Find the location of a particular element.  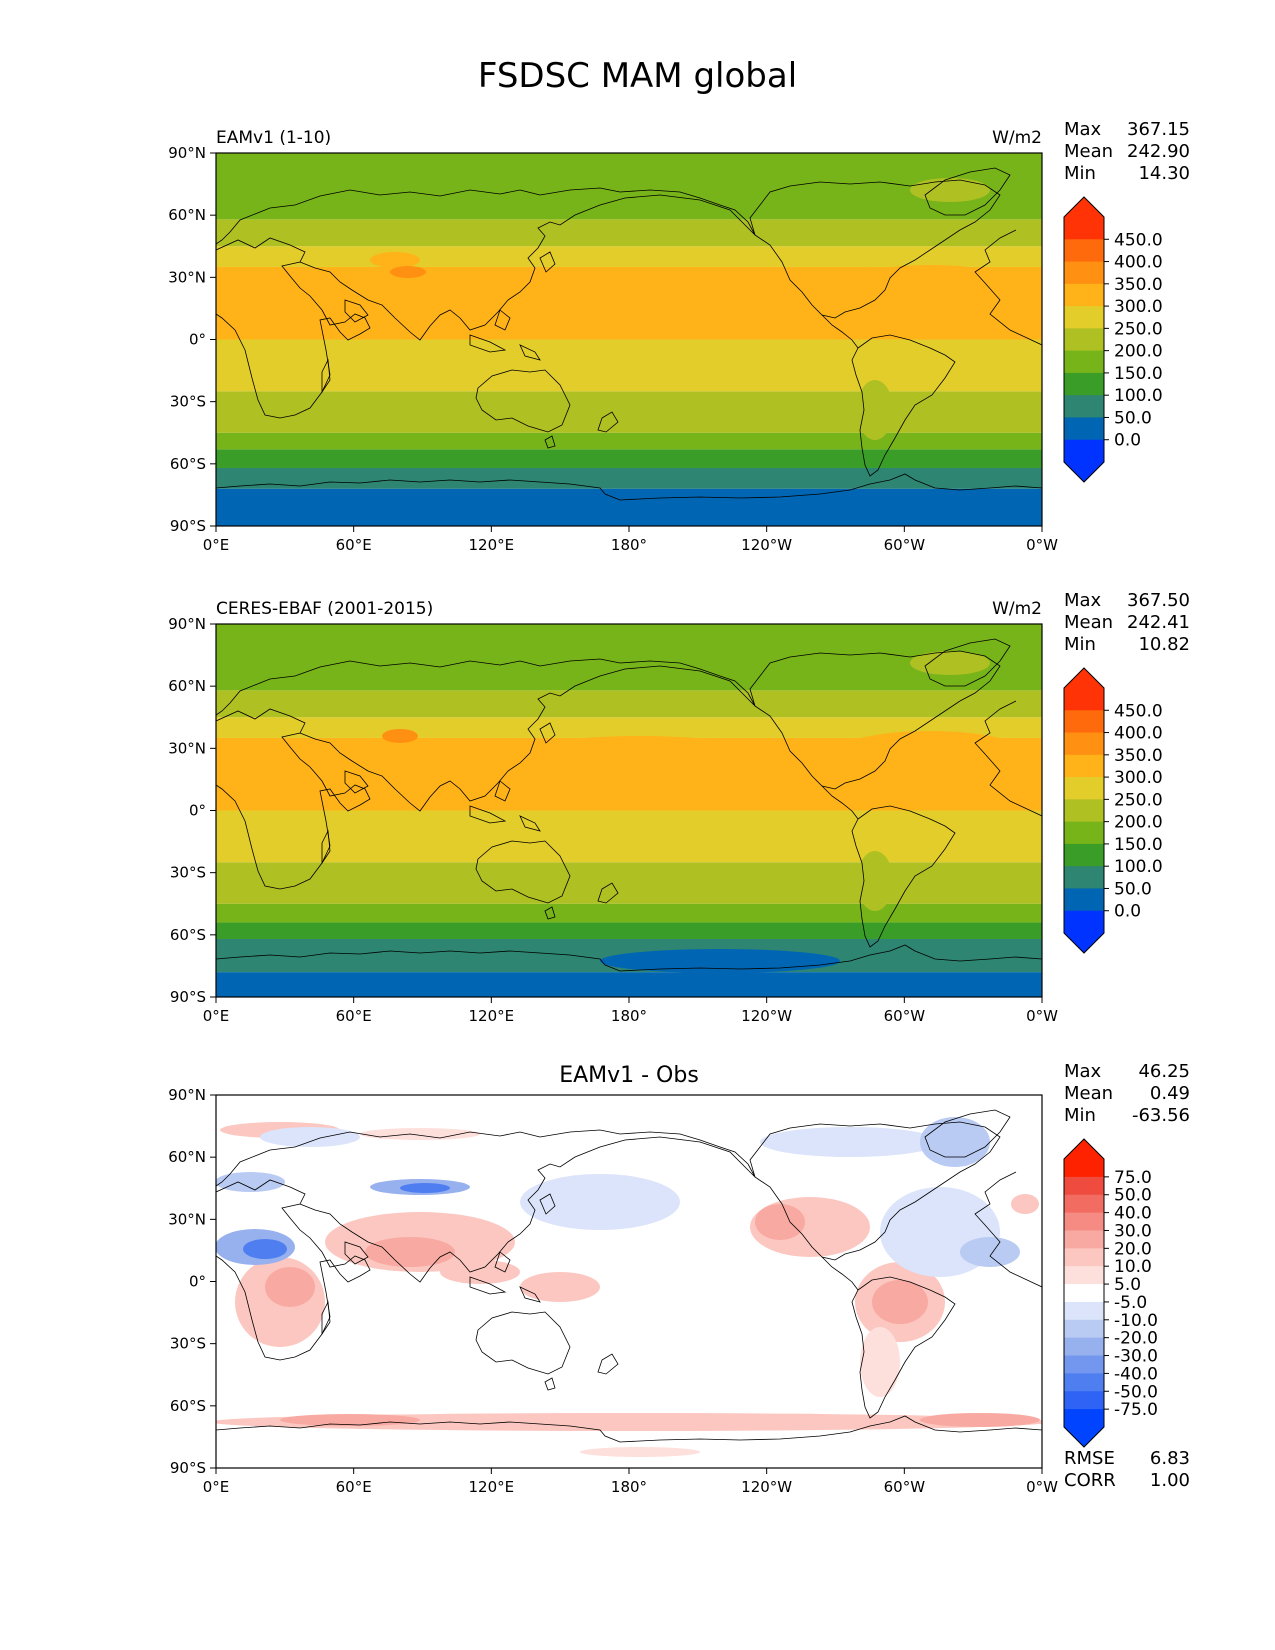

colorbar-tick-label: 300.0 is located at coordinates (1138, 307).